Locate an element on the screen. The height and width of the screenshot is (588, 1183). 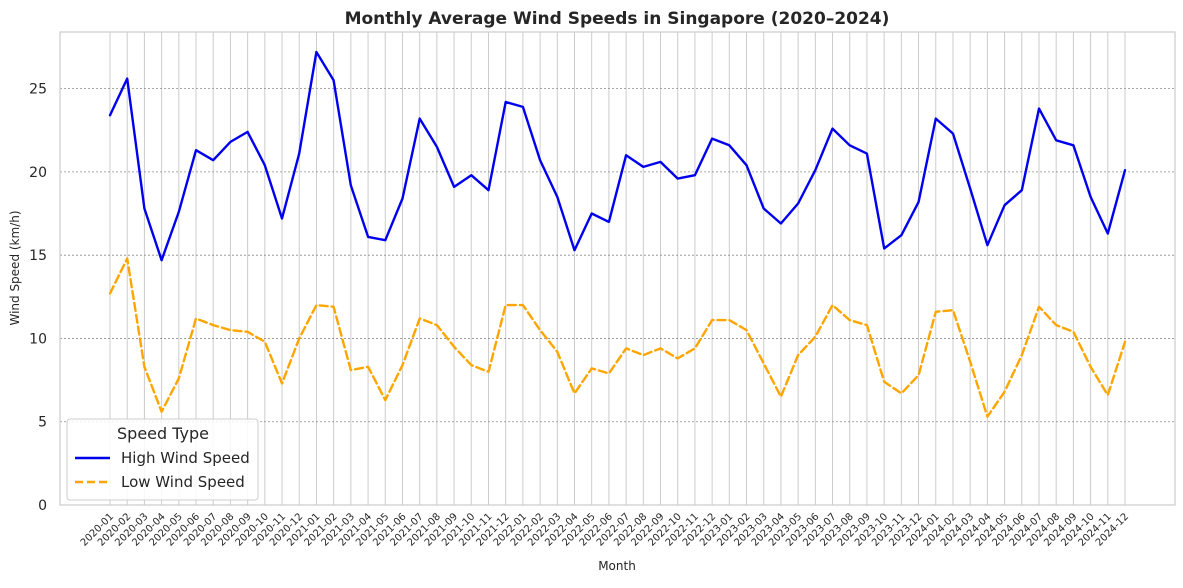
y-axis-label: Wind Speed (km/h) is located at coordinates (15, 267).